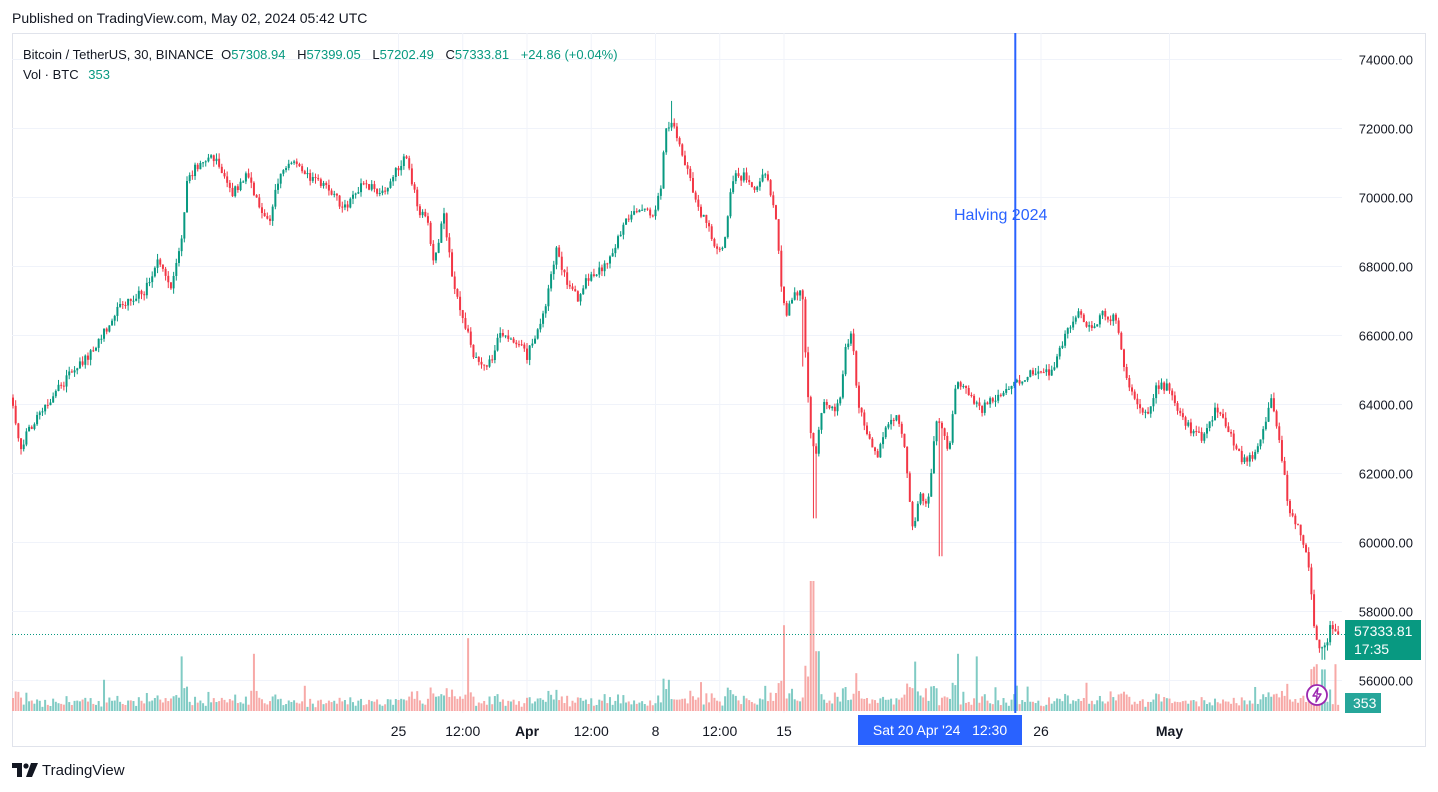 This screenshot has width=1438, height=792. Describe the element at coordinates (569, 54) in the screenshot. I see `legend-change: +24.86 (+0.04%)` at that location.